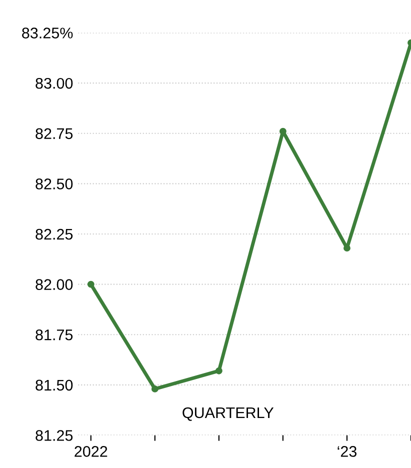 The height and width of the screenshot is (468, 411). Describe the element at coordinates (54, 184) in the screenshot. I see `y-tick-label: 82.50` at that location.